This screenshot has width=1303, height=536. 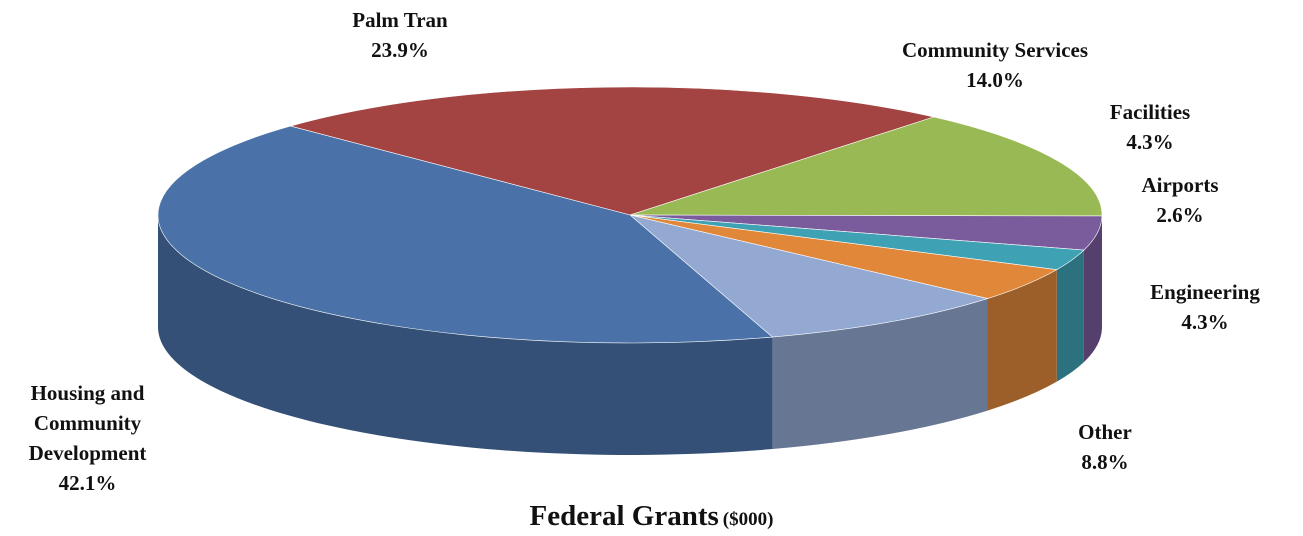 What do you see at coordinates (1180, 215) in the screenshot?
I see `slice-value: 2.6%` at bounding box center [1180, 215].